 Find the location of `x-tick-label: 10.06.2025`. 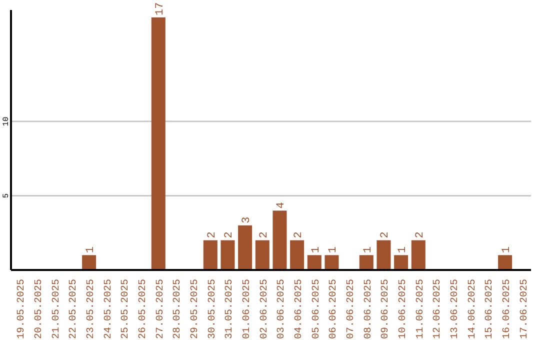

x-tick-label: 10.06.2025 is located at coordinates (403, 309).